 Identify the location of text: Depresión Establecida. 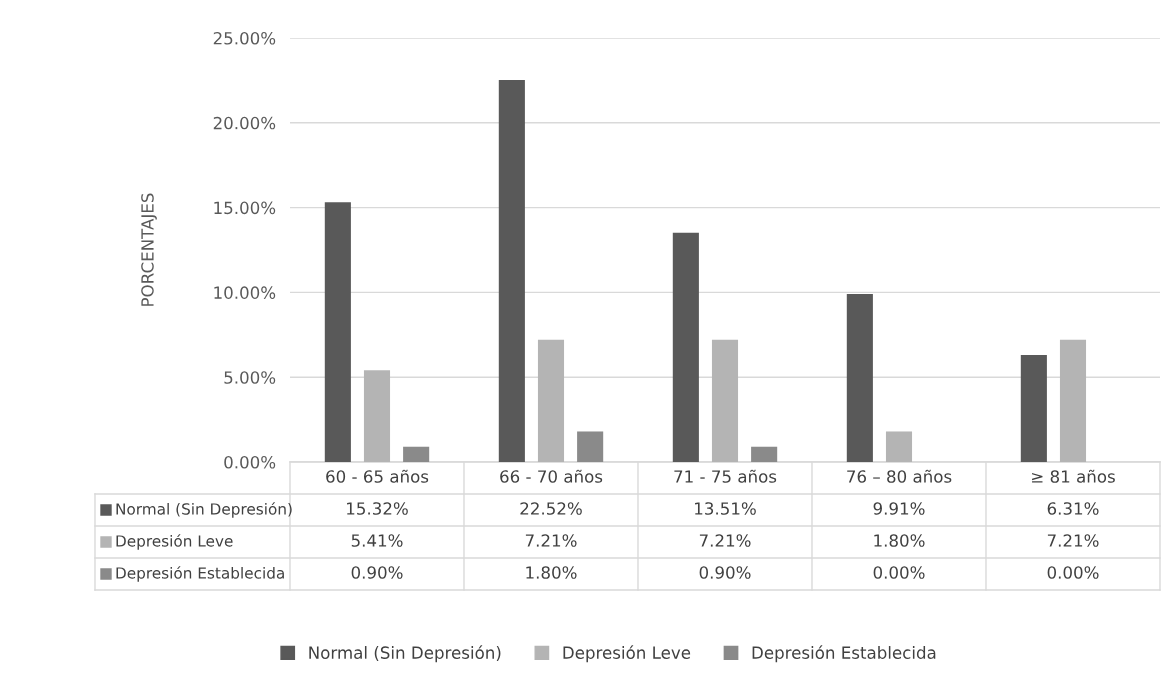
(844, 654).